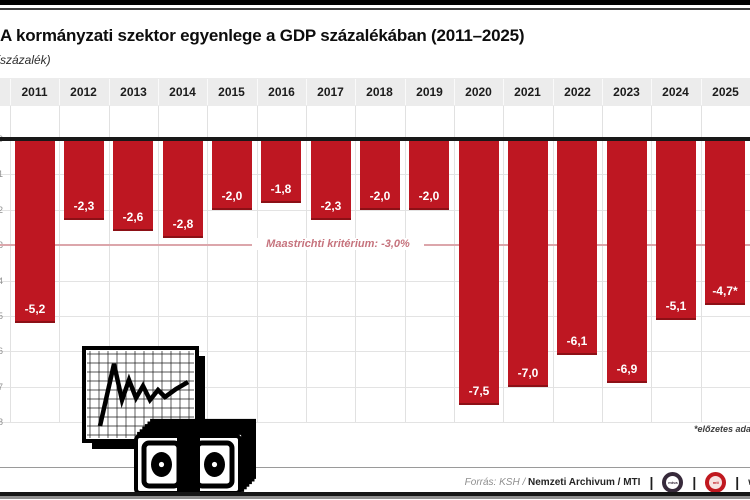  Describe the element at coordinates (375, 2) in the screenshot. I see `top-frame-bar` at that location.